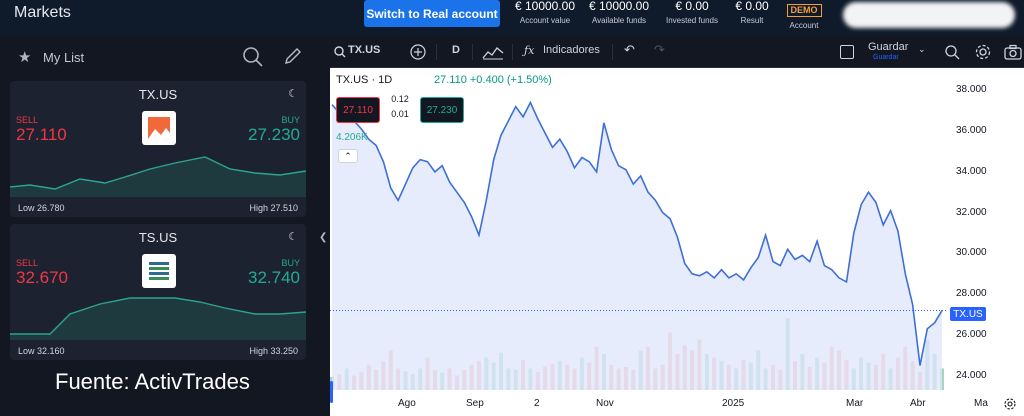 Image resolution: width=1024 pixels, height=416 pixels. I want to click on star-icon: ★, so click(25, 57).